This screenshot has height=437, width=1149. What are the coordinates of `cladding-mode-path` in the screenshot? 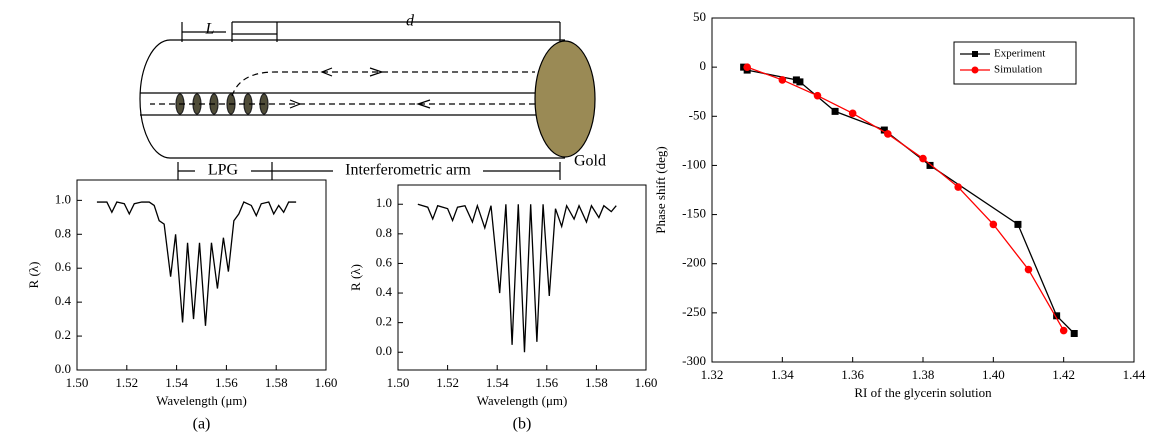 It's located at (383, 84).